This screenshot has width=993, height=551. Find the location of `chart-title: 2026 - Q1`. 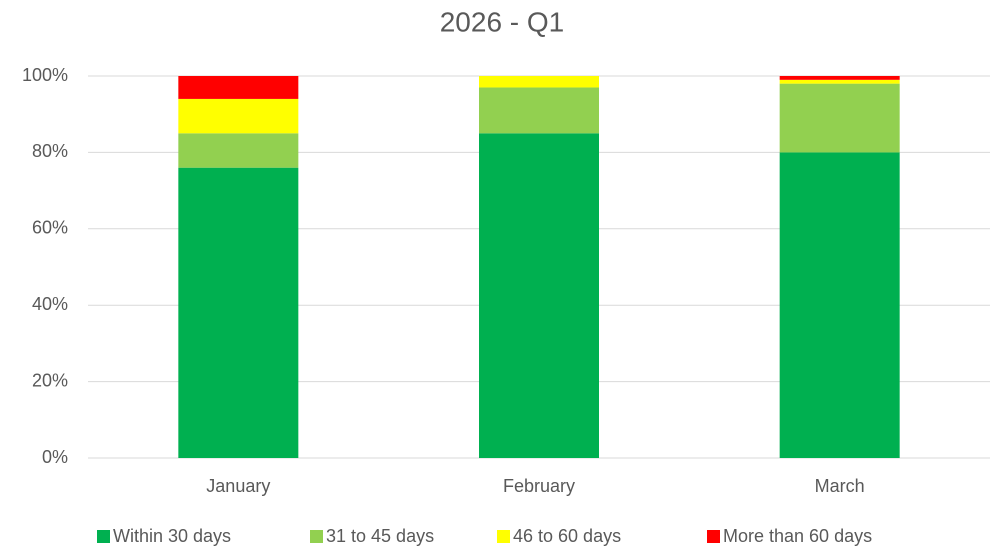

chart-title: 2026 - Q1 is located at coordinates (502, 21).